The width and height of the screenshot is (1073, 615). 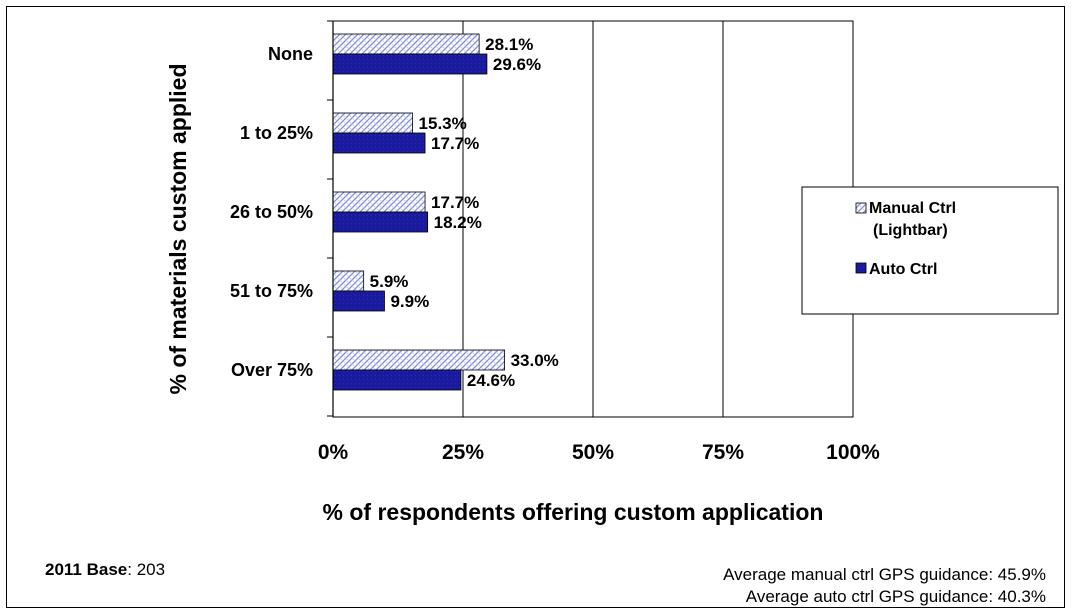 I want to click on avg-auto-note: Average auto ctrl GPS guidance: 40.3%, so click(x=895, y=596).